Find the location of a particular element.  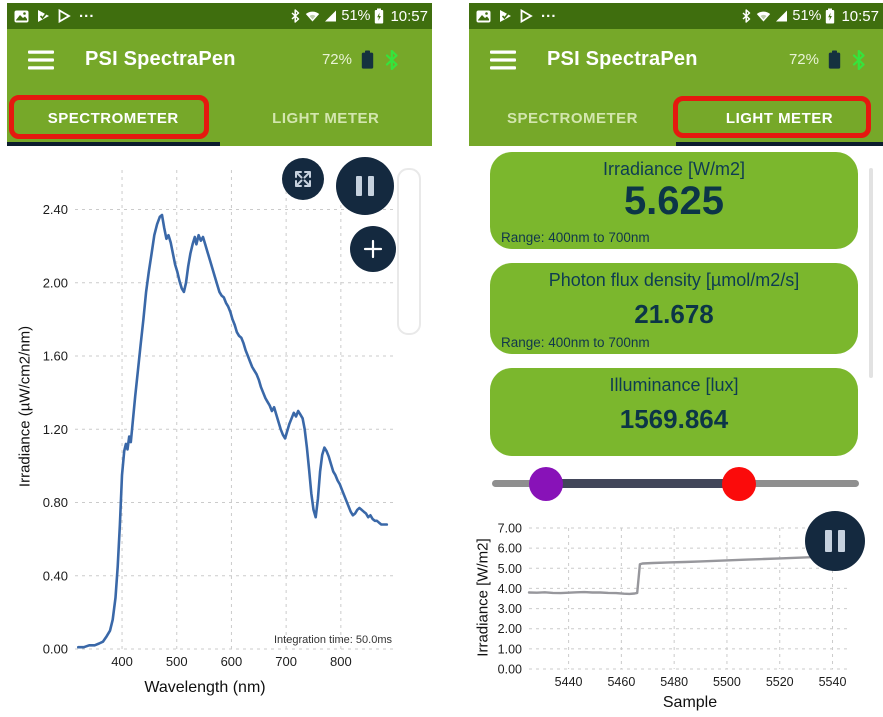

y-axis-label: Irradiance [W/m2] is located at coordinates (483, 597).